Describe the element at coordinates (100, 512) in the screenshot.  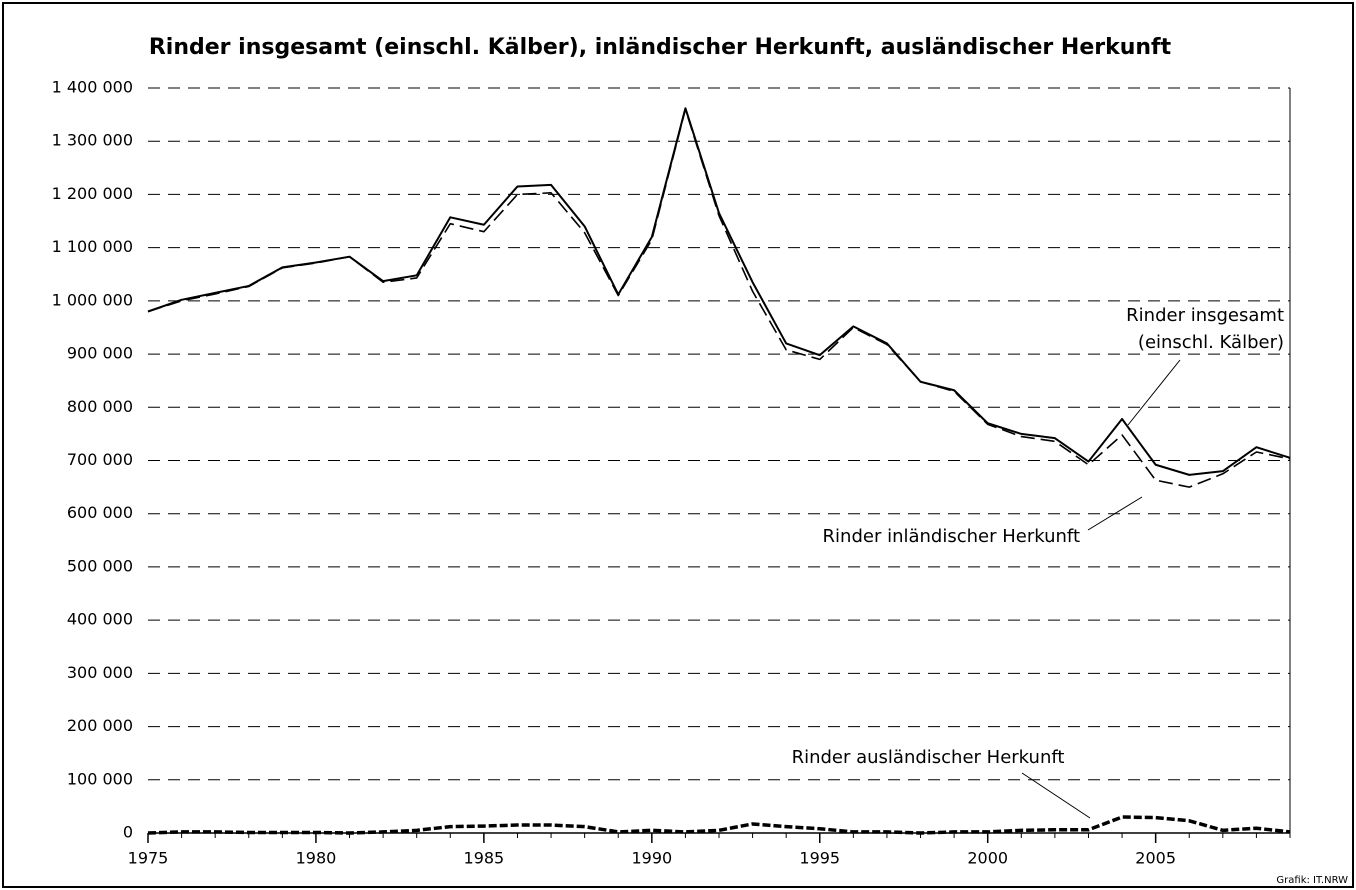
I see `y-tick-label: 600 000` at that location.